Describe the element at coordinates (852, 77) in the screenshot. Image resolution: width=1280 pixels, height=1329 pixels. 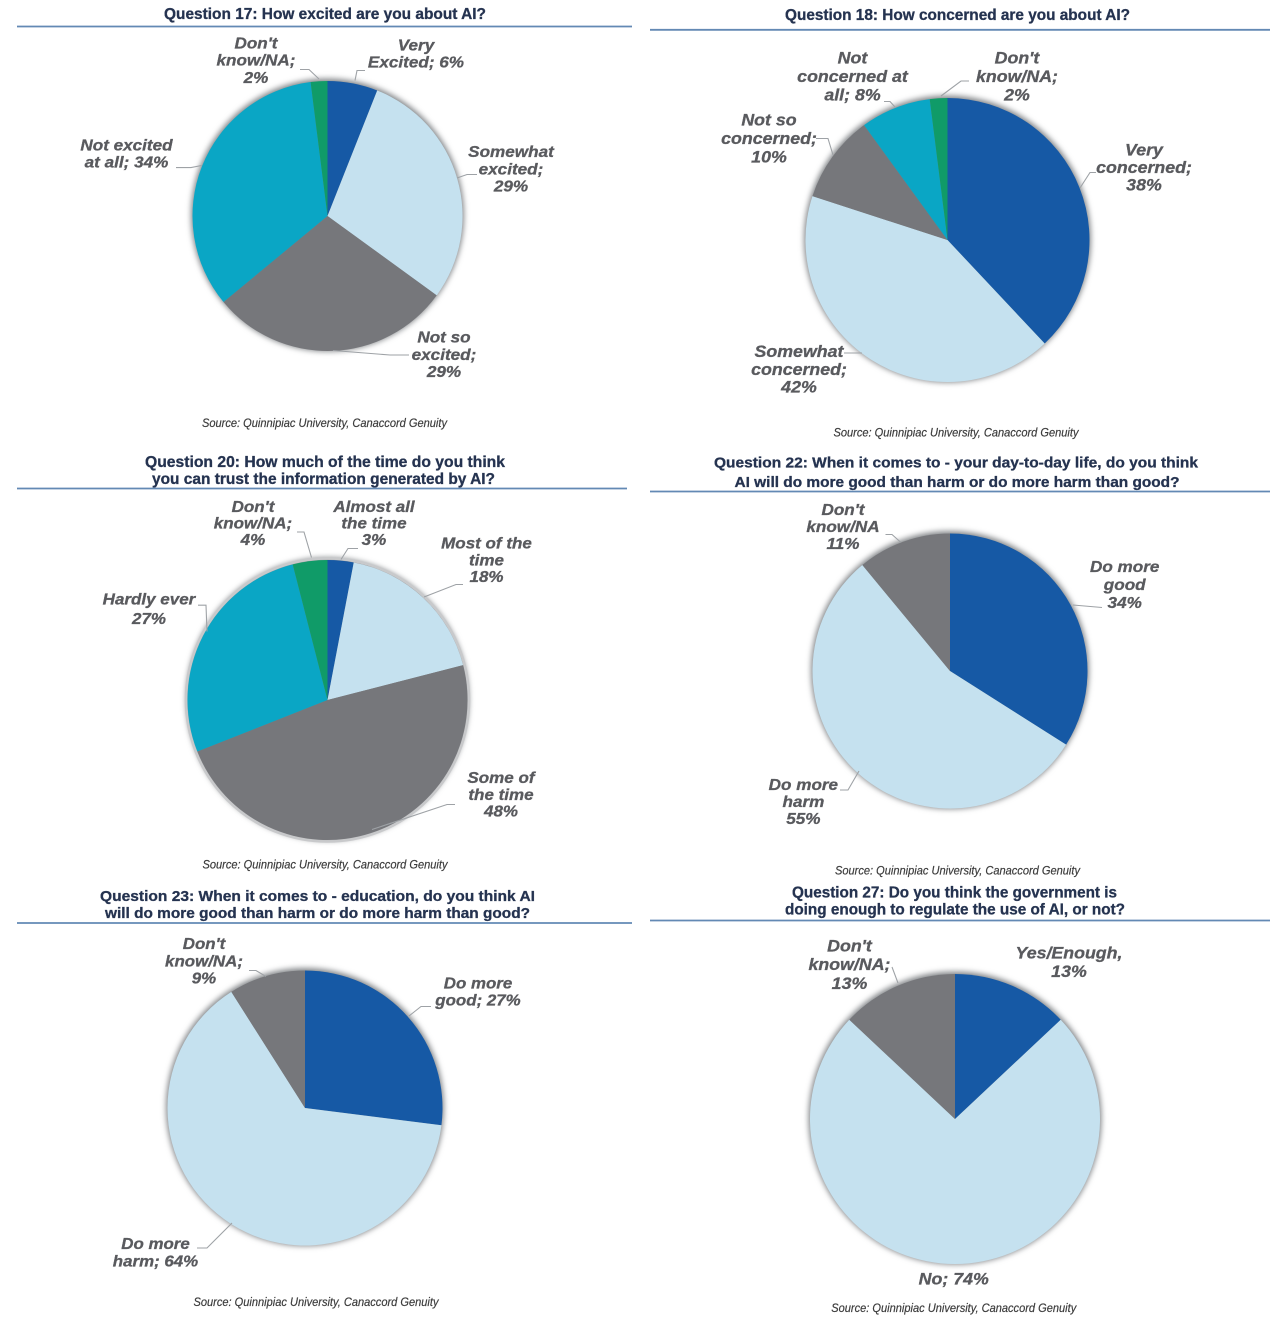
I see `svg-text: concerned at` at that location.